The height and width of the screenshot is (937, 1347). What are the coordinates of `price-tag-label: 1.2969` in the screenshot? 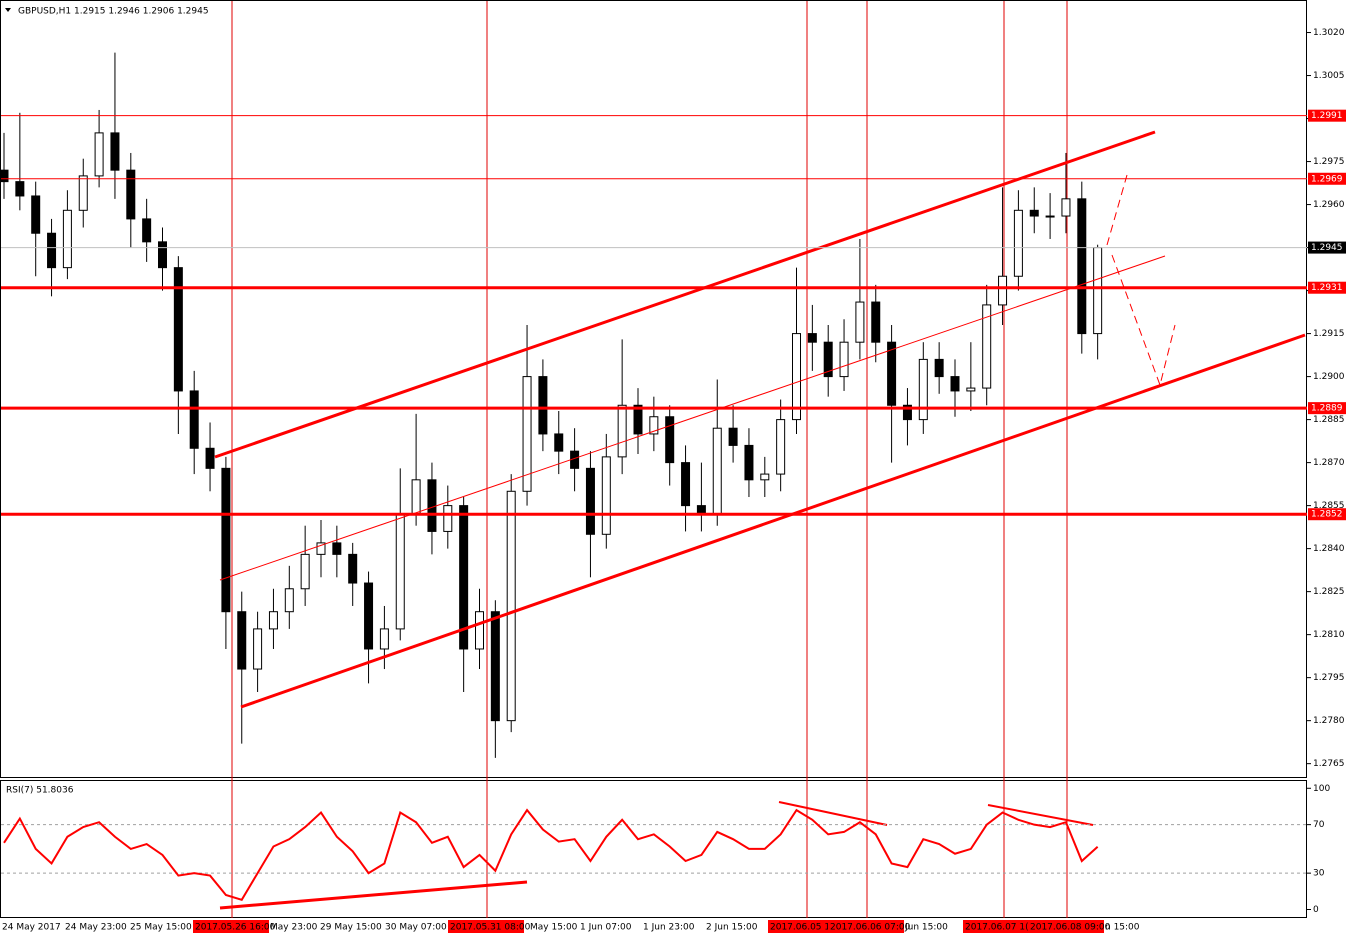 It's located at (1327, 179).